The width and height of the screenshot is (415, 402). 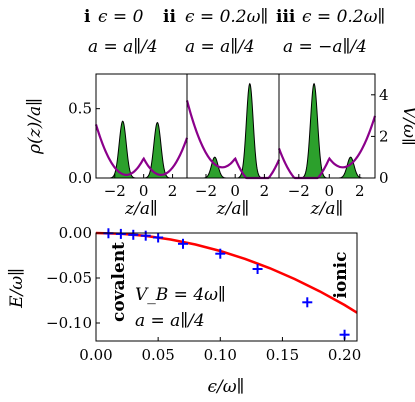 I want to click on annotation-covalent: covalent, so click(x=119, y=282).